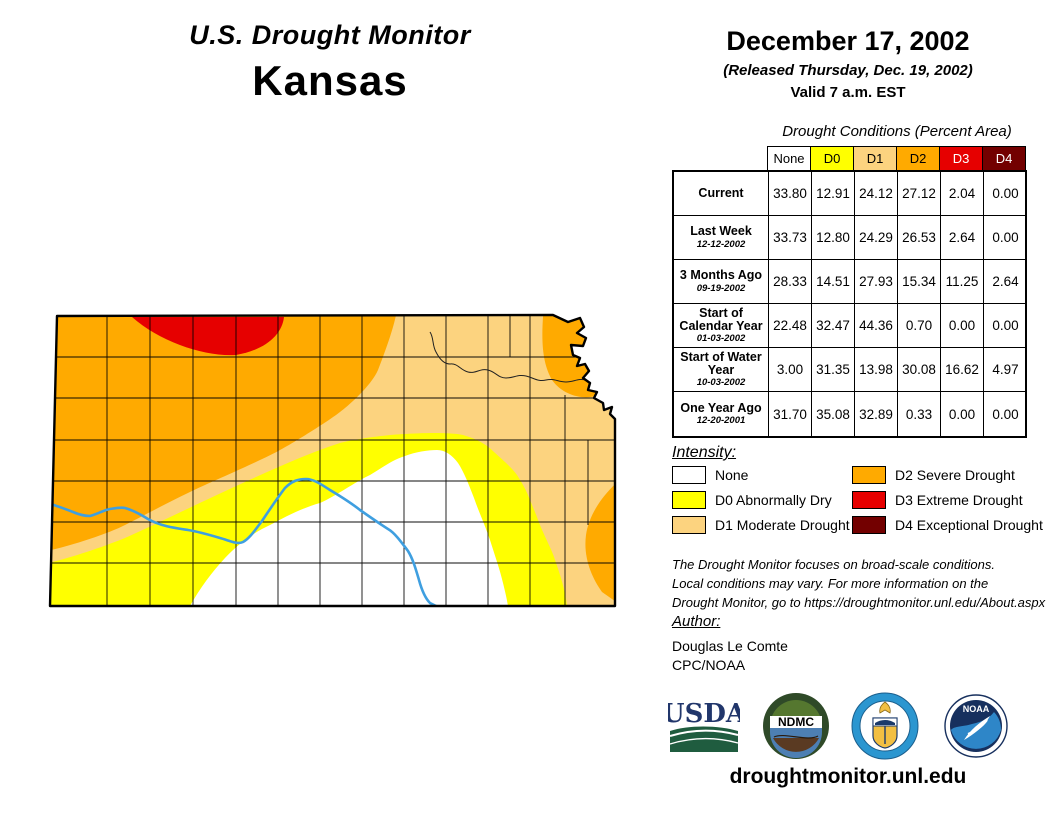 Image resolution: width=1056 pixels, height=816 pixels. I want to click on table-cell: 33.80, so click(790, 194).